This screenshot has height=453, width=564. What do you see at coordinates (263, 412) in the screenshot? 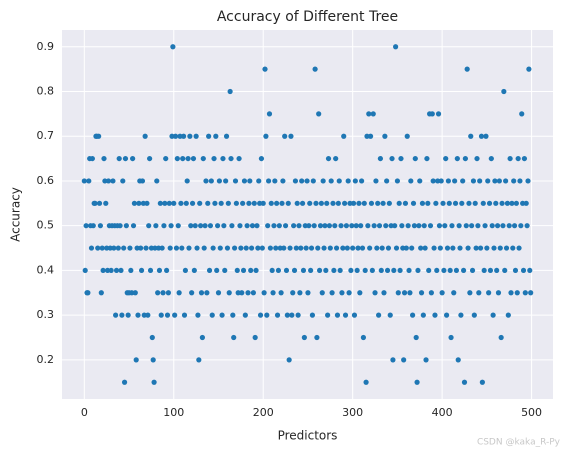
I see `x-tick-label: 200` at bounding box center [263, 412].